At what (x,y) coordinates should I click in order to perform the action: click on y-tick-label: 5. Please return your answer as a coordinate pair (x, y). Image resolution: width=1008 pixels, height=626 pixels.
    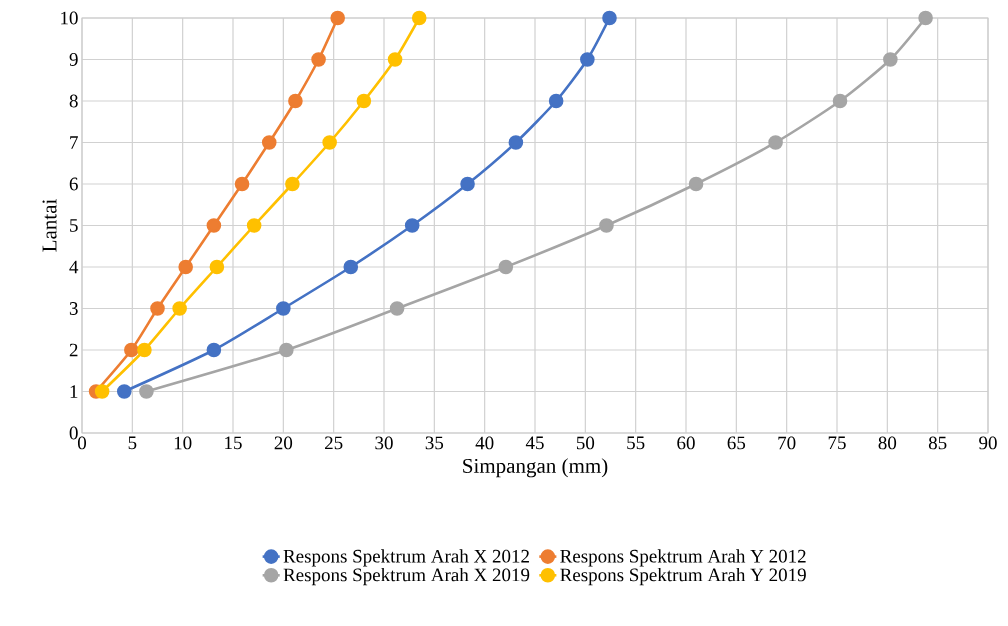
    Looking at the image, I should click on (74, 225).